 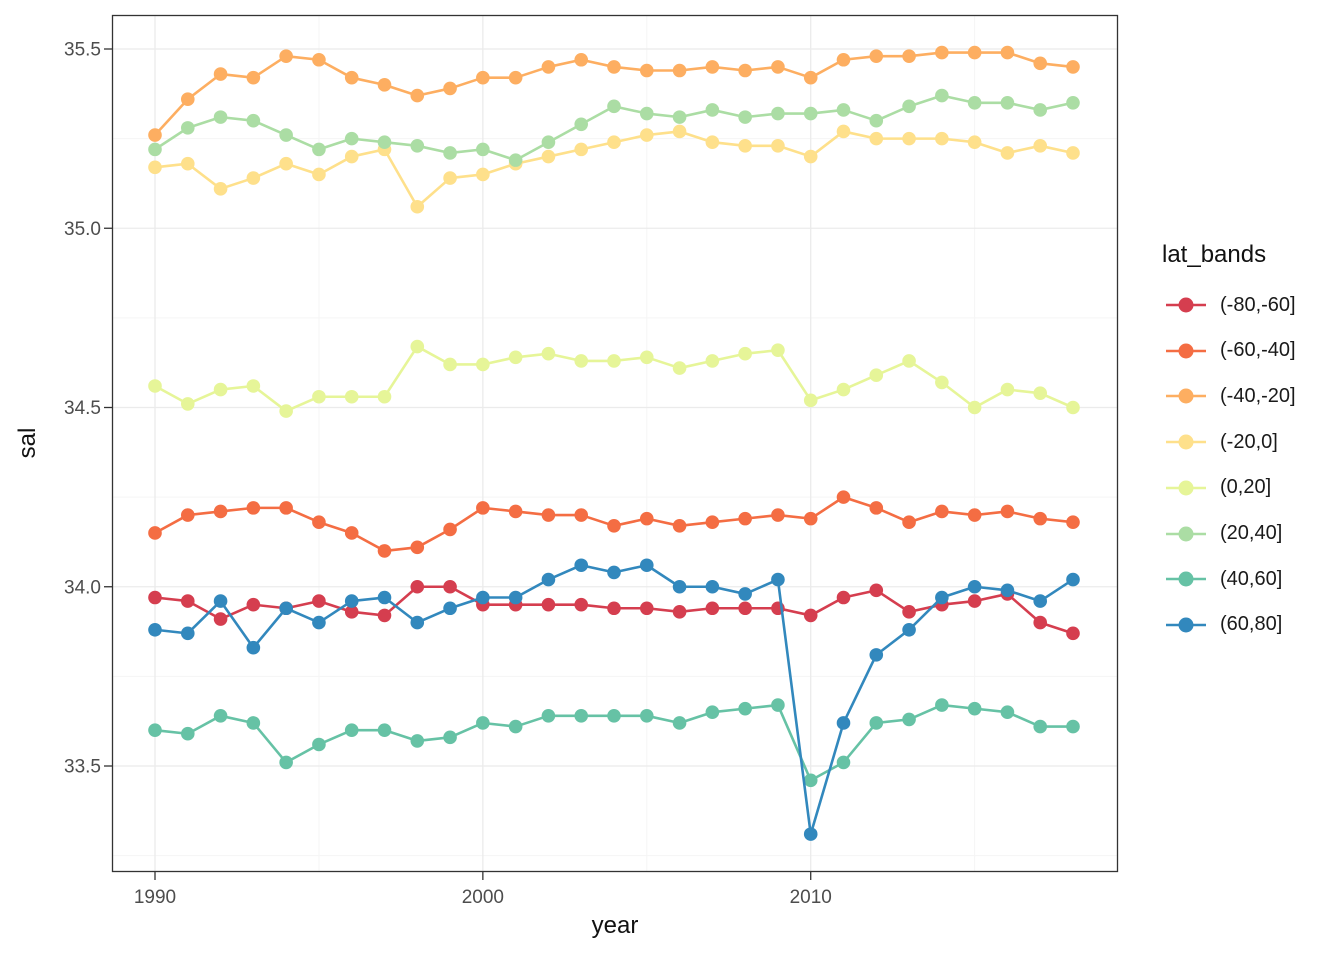 I want to click on legend-entry-(60,80]: (60,80], so click(x=1223, y=625).